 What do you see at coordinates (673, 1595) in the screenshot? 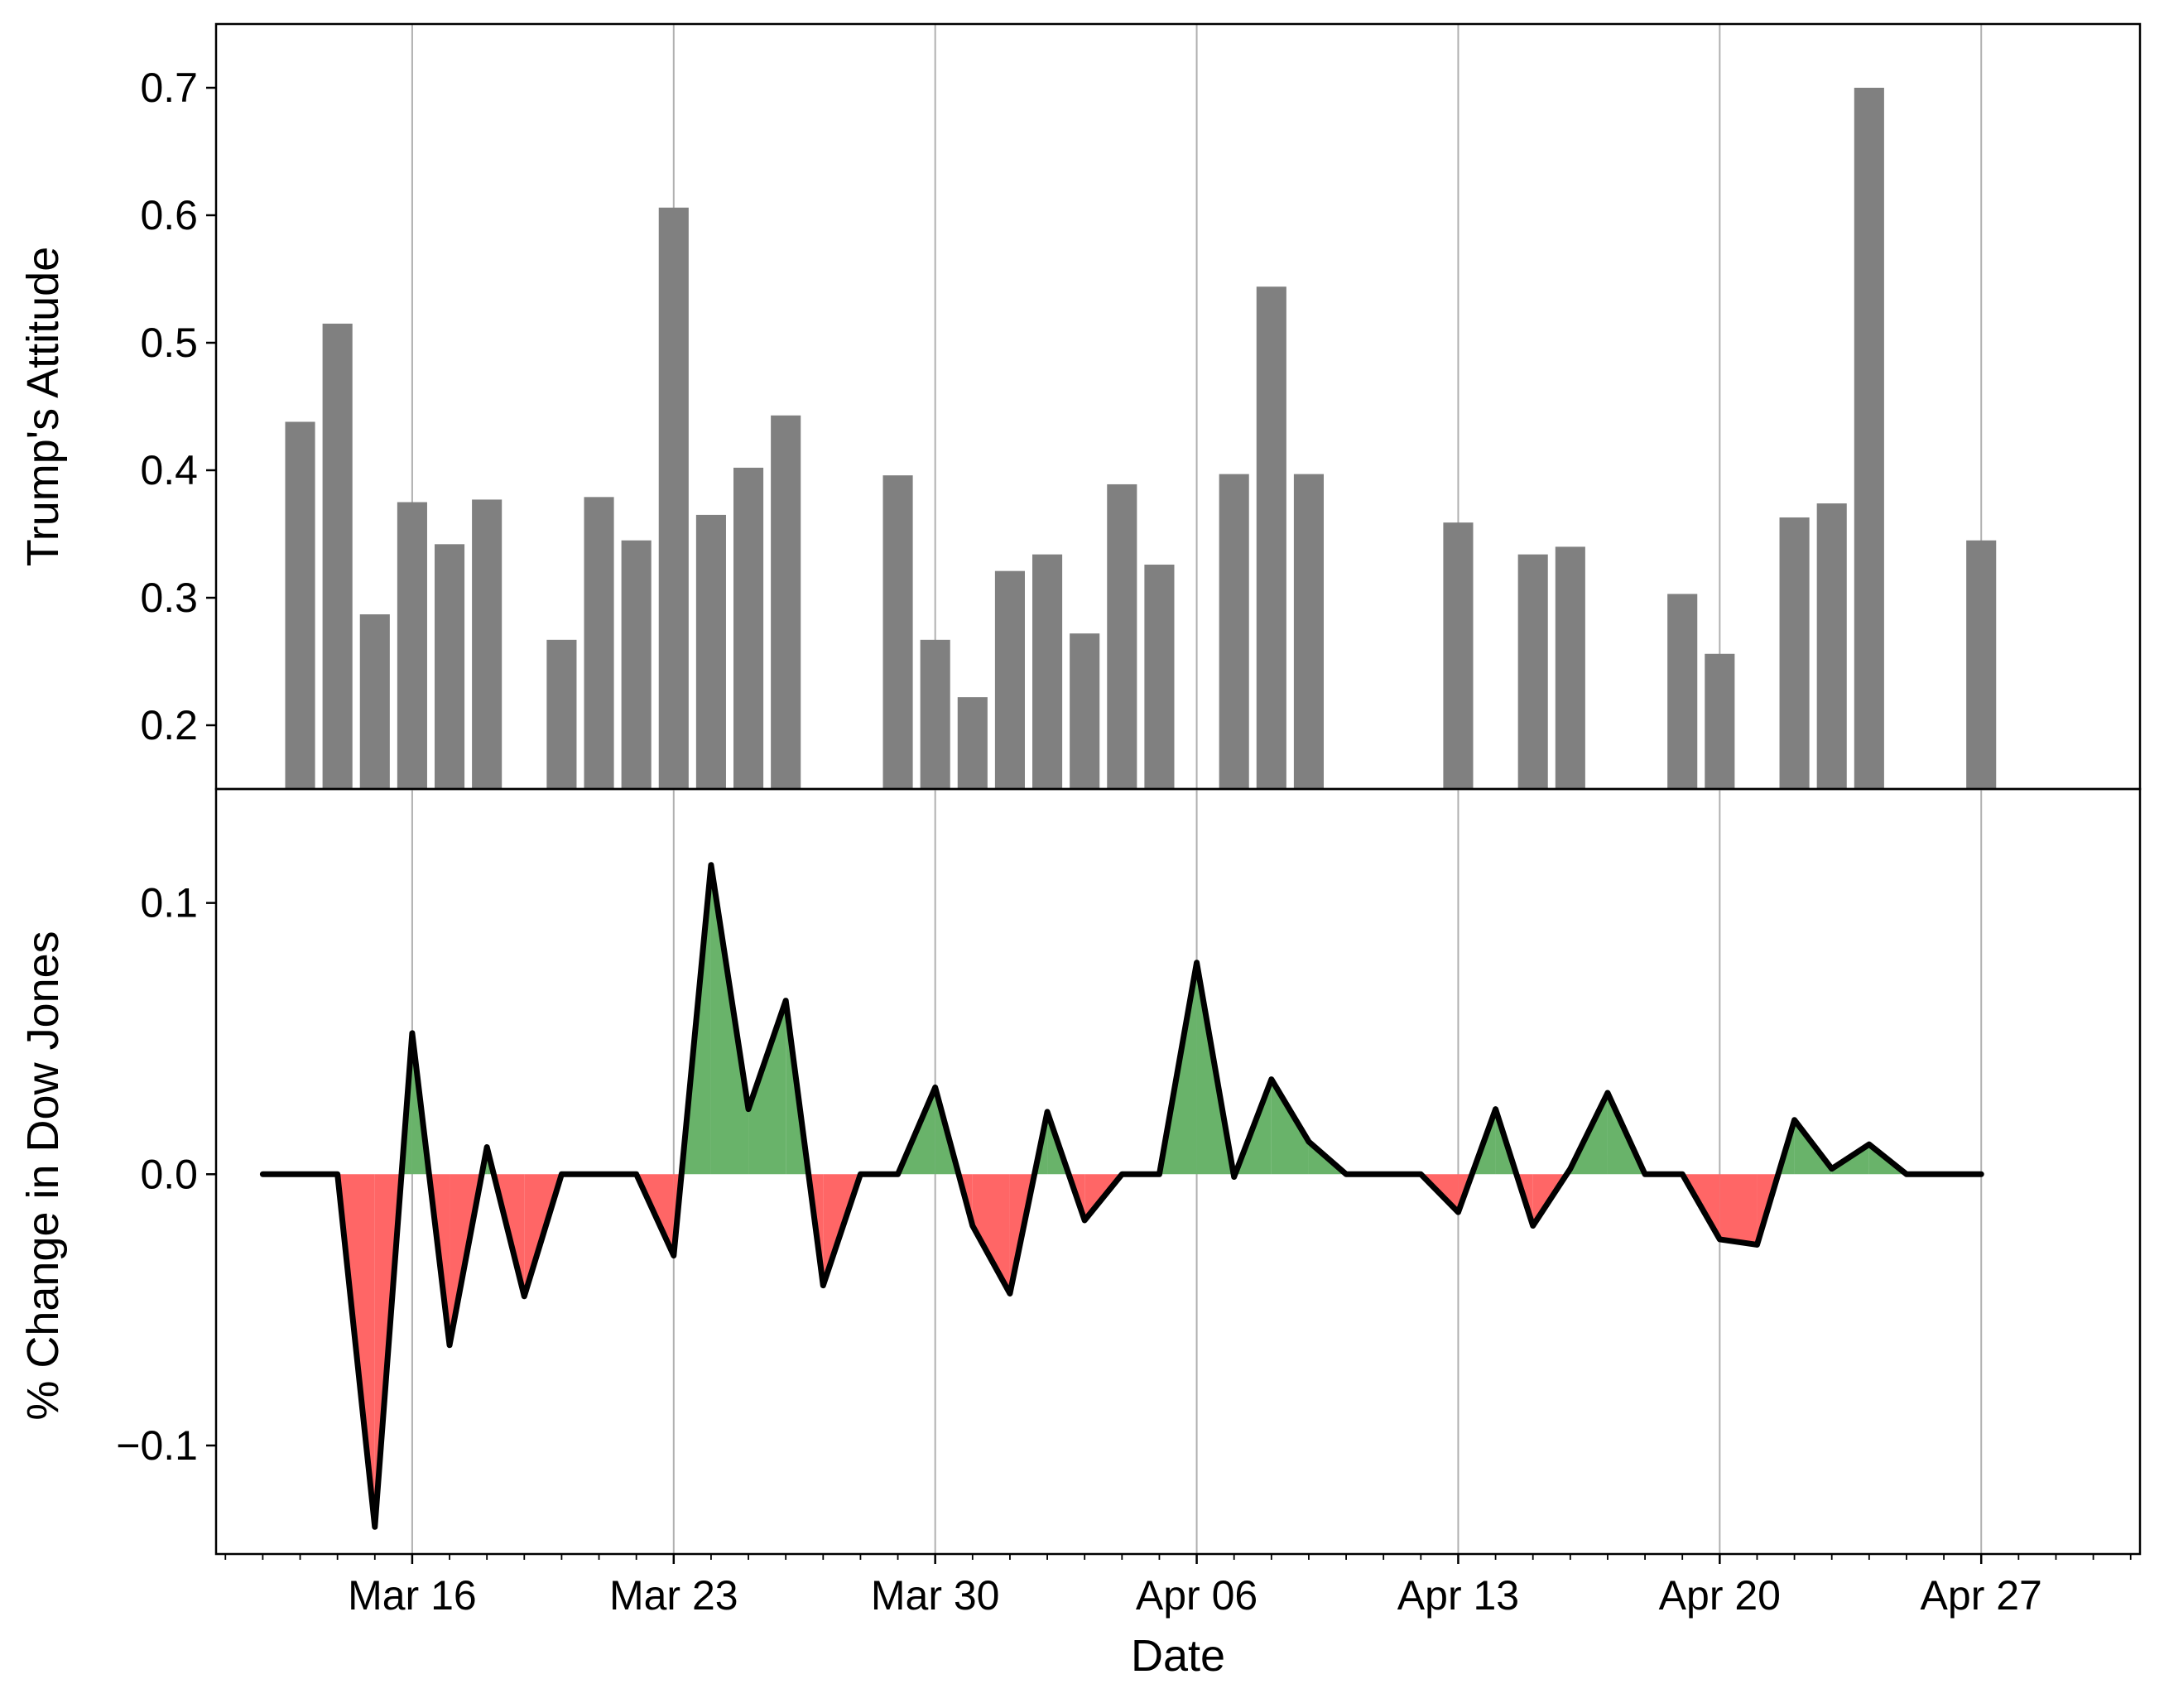
I see `dow-x-tick-label: Mar 23` at bounding box center [673, 1595].